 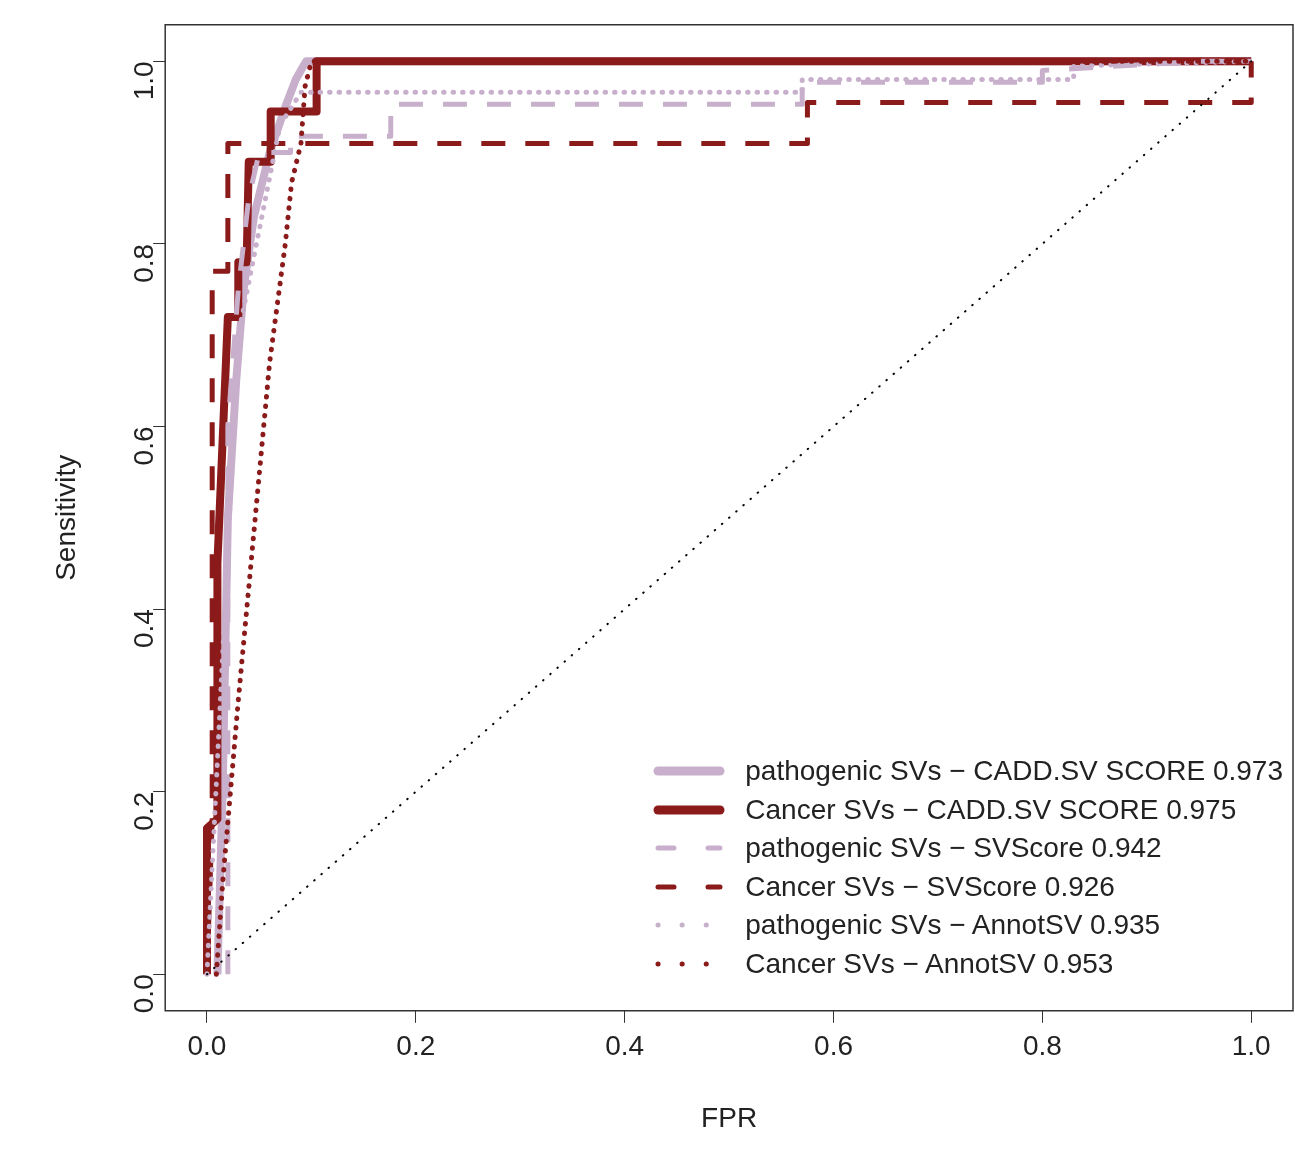 I want to click on y-tick-label: 0.4, so click(x=143, y=629).